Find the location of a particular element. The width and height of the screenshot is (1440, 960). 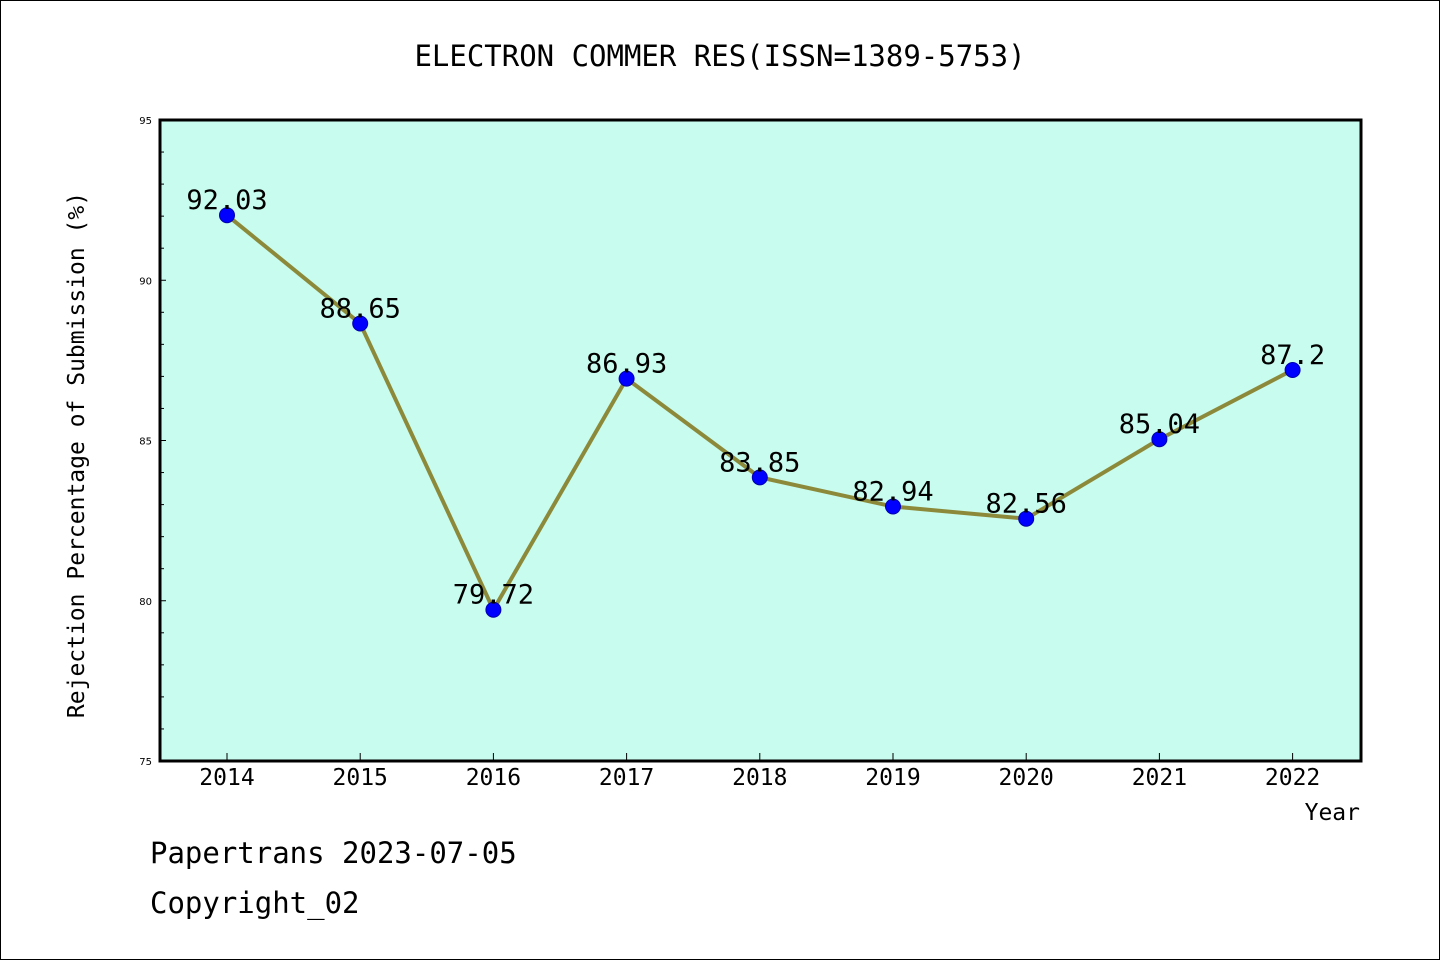

data-label-2018: 83.85 is located at coordinates (759, 462).